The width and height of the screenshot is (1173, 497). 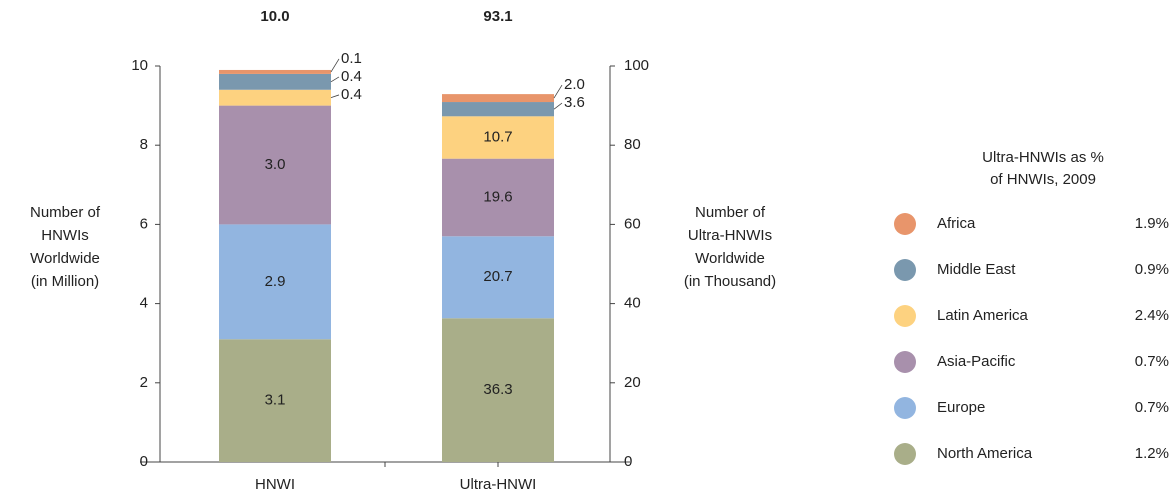 I want to click on legend-share: 0.9%, so click(x=1152, y=269).